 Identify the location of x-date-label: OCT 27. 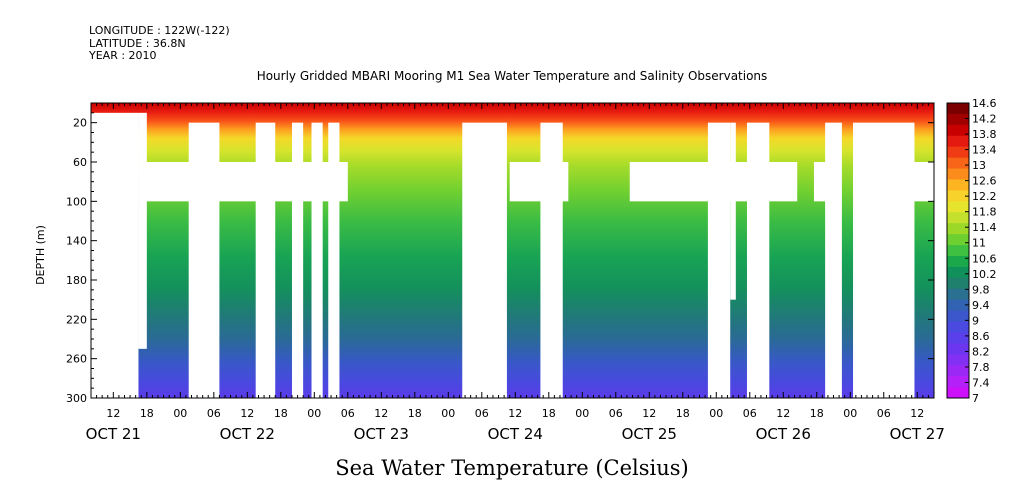
(917, 434).